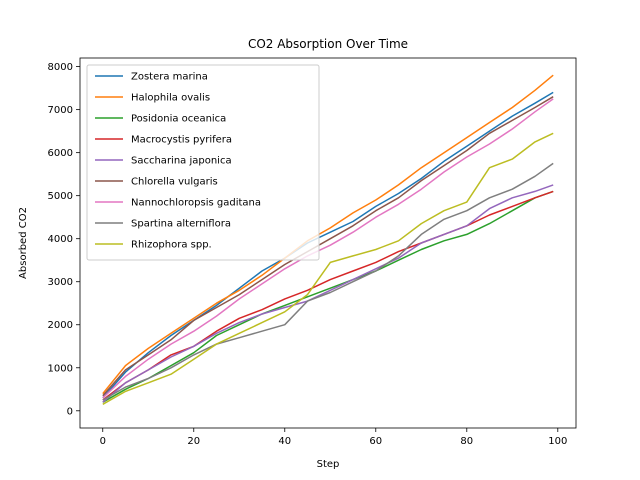 The image size is (640, 480). I want to click on y-tick-label: 3000, so click(60, 282).